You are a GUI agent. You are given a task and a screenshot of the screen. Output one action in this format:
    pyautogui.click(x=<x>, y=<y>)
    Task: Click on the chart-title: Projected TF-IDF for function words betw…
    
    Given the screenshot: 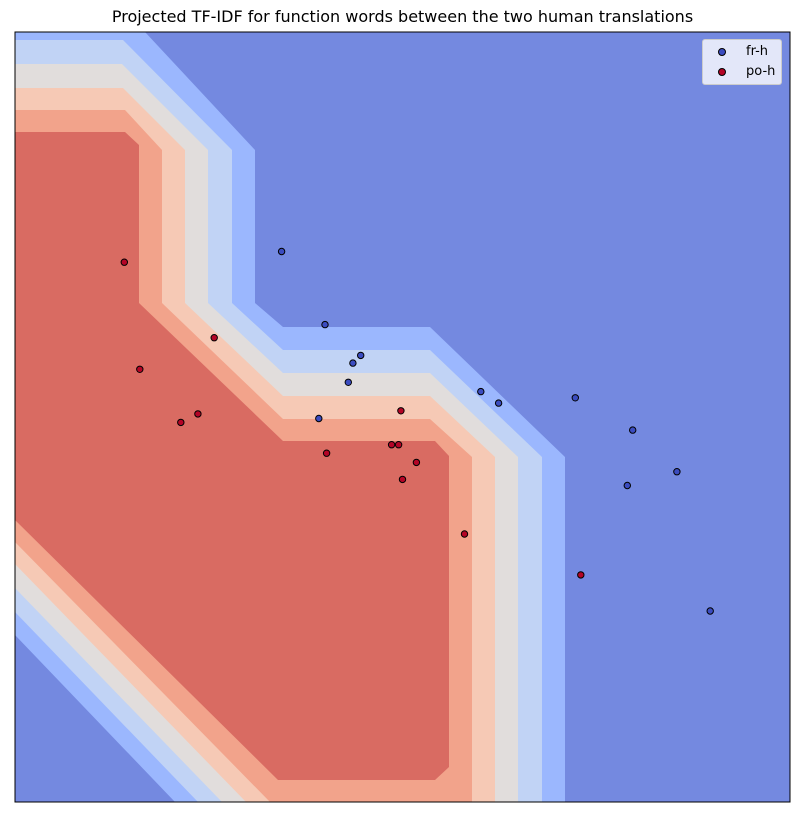 What is the action you would take?
    pyautogui.click(x=402, y=16)
    